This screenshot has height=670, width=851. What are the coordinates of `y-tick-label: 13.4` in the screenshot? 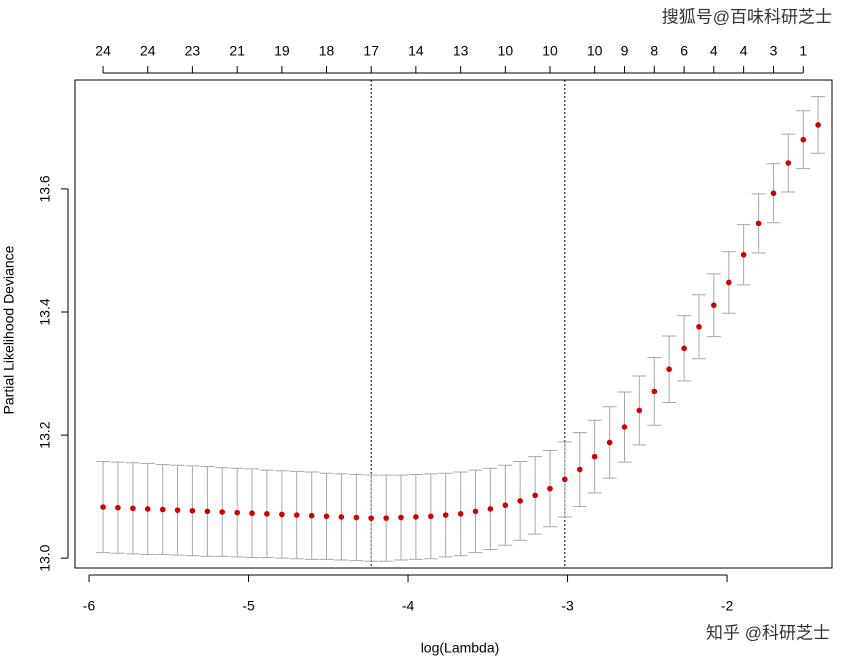 It's located at (45, 311).